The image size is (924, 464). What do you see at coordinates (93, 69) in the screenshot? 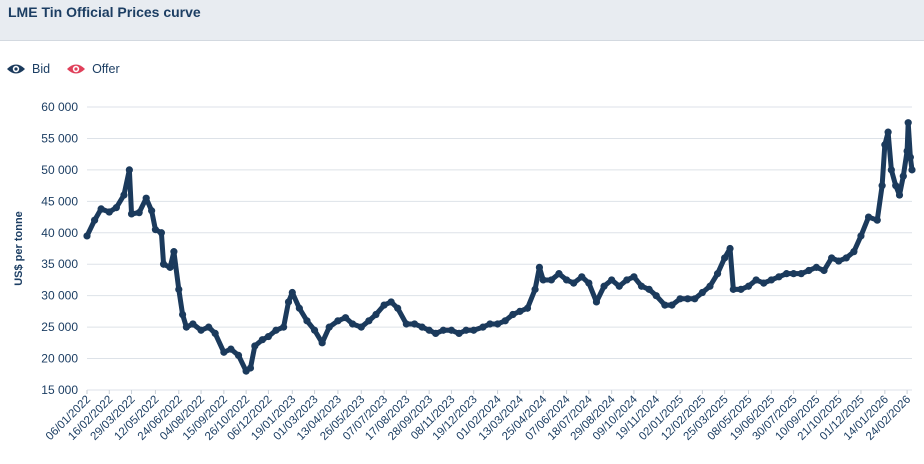
I see `legend-item-offer: Offer` at bounding box center [93, 69].